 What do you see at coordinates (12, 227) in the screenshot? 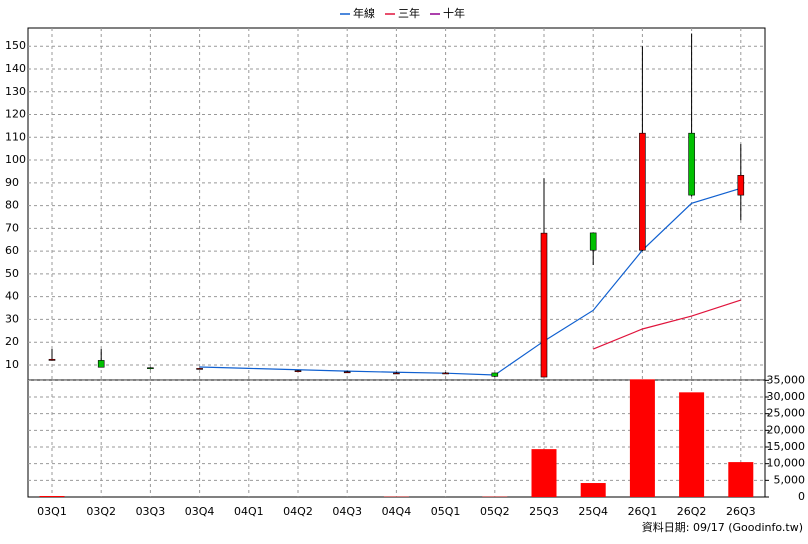
I see `y-tick-label: 70` at bounding box center [12, 227].